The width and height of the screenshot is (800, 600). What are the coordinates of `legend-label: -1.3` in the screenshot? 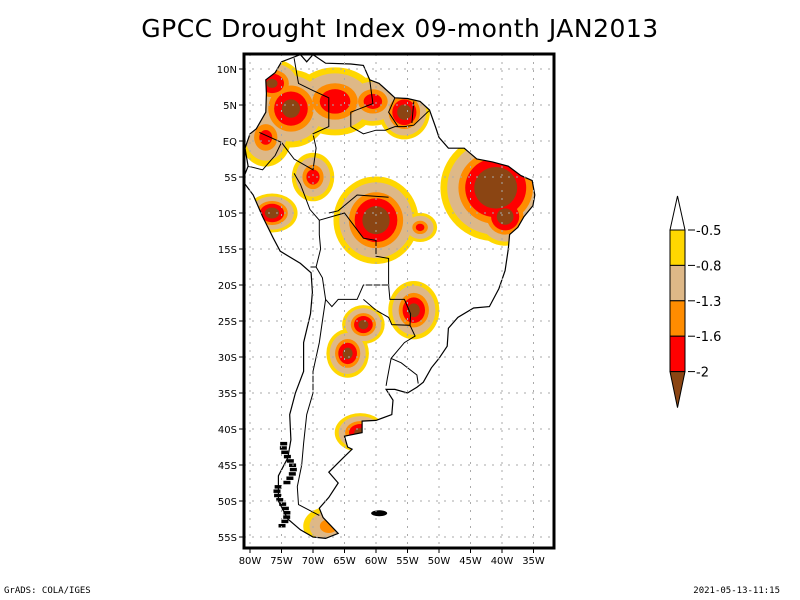 It's located at (708, 302).